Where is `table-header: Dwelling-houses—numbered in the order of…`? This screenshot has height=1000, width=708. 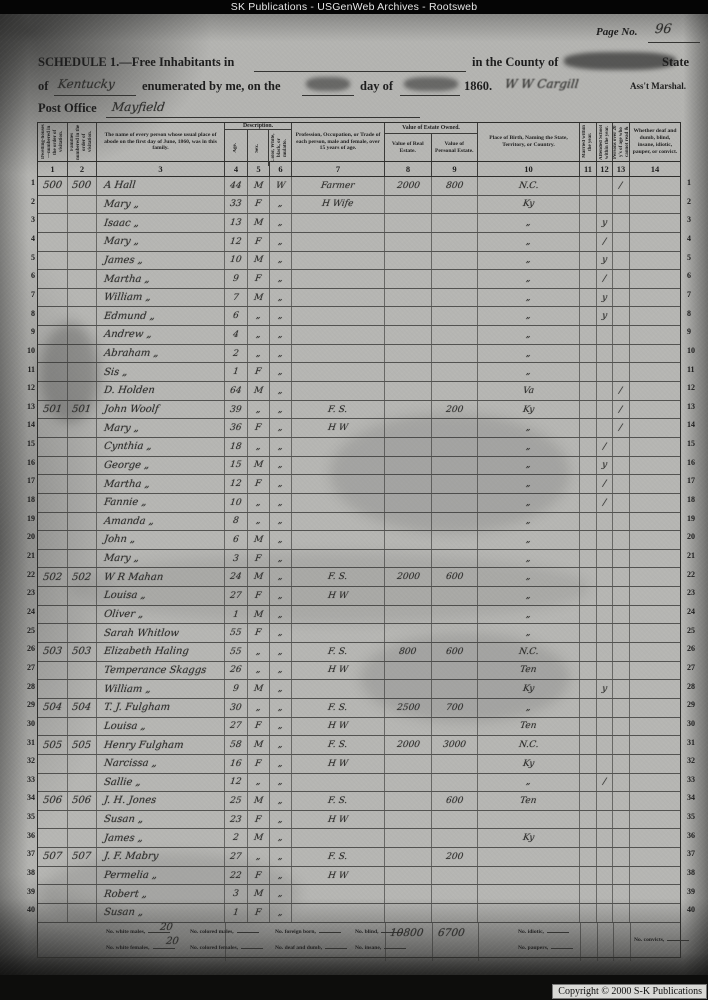 table-header: Dwelling-houses—numbered in the order of… is located at coordinates (359, 144).